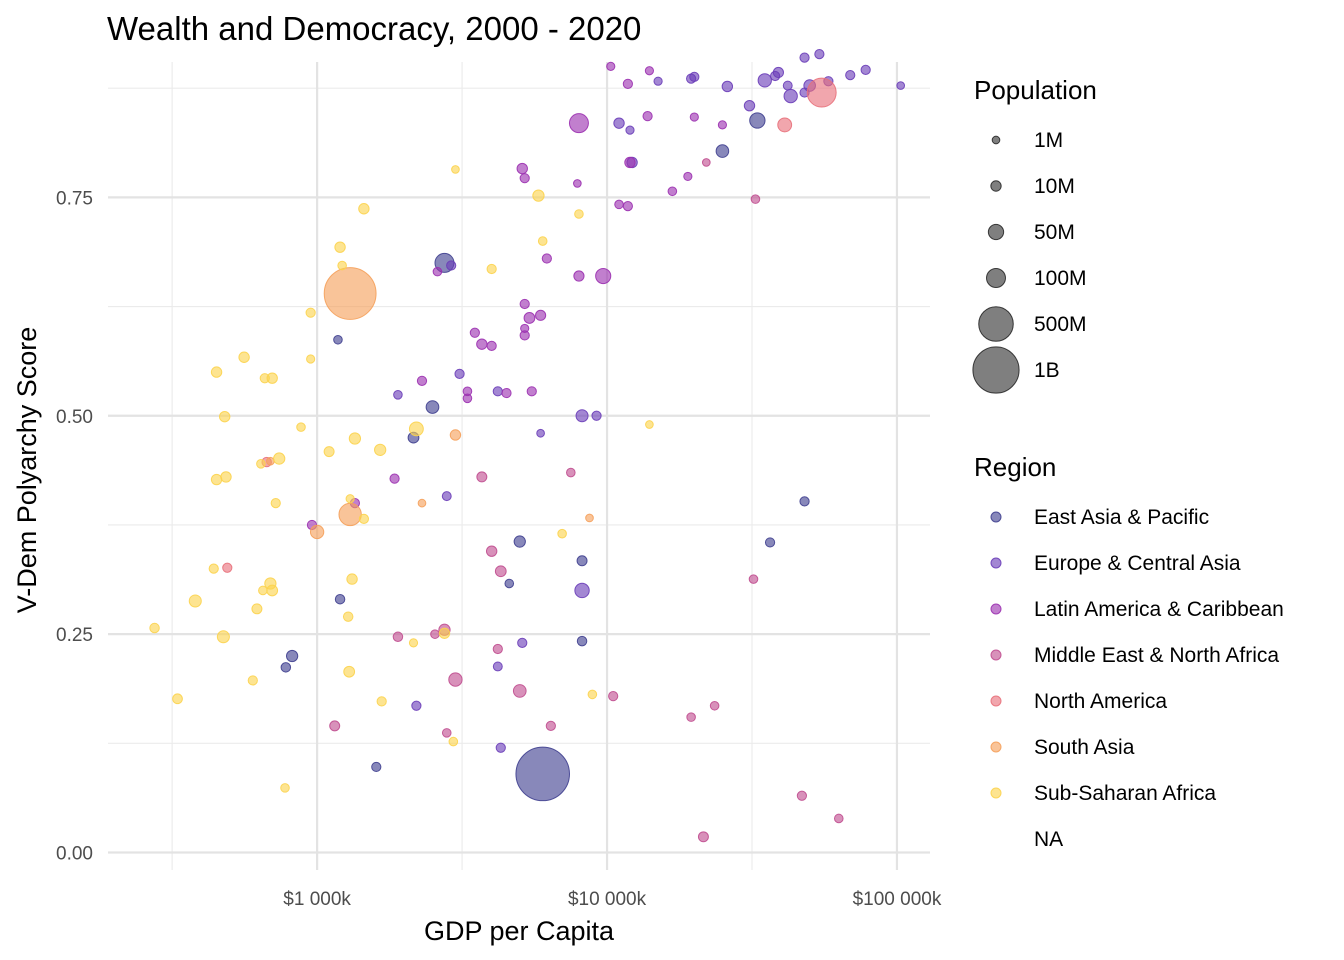 The height and width of the screenshot is (960, 1344). I want to click on y-tick-label: 0.50, so click(74, 417).